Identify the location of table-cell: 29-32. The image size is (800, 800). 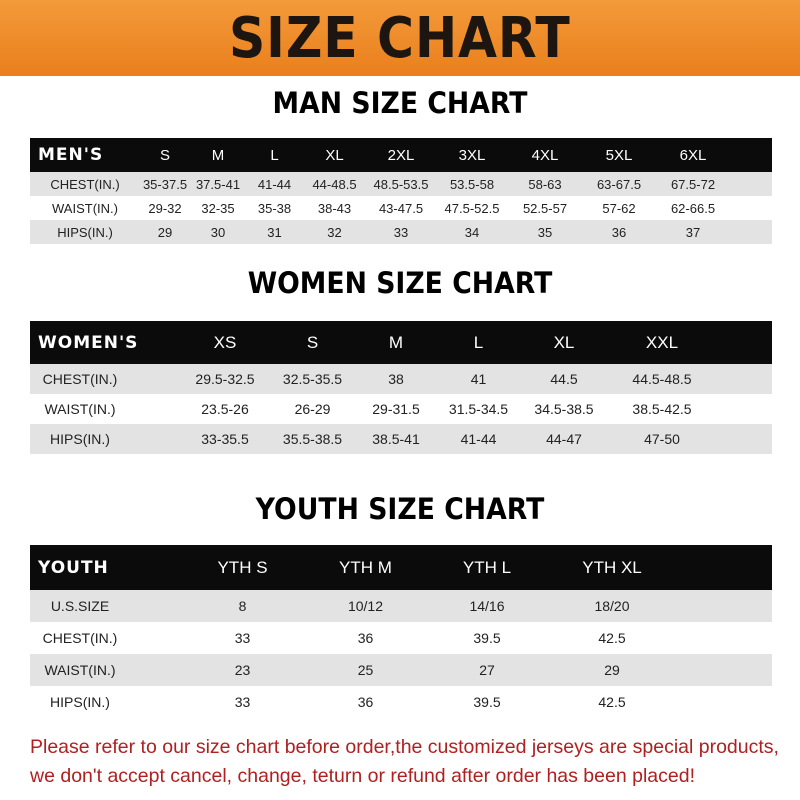
(165, 208).